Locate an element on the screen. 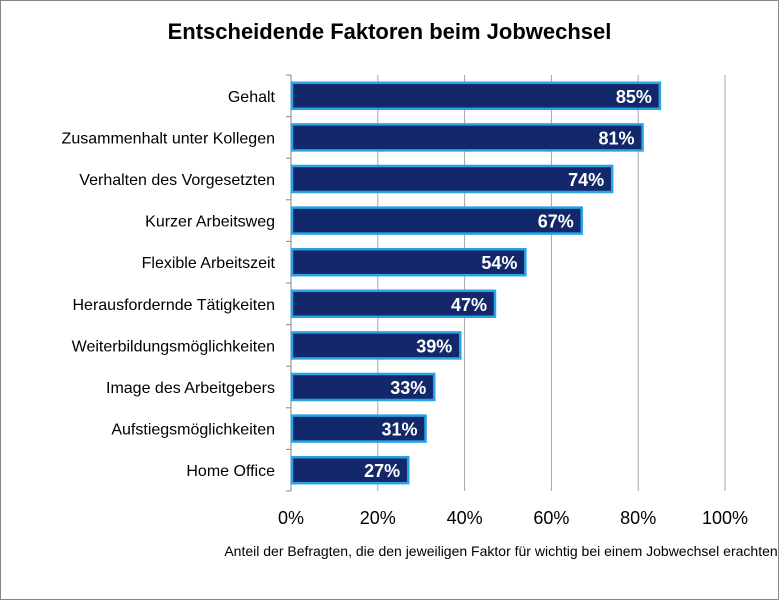 This screenshot has width=779, height=600. category-label: Weiterbildungsmöglichkeiten is located at coordinates (173, 346).